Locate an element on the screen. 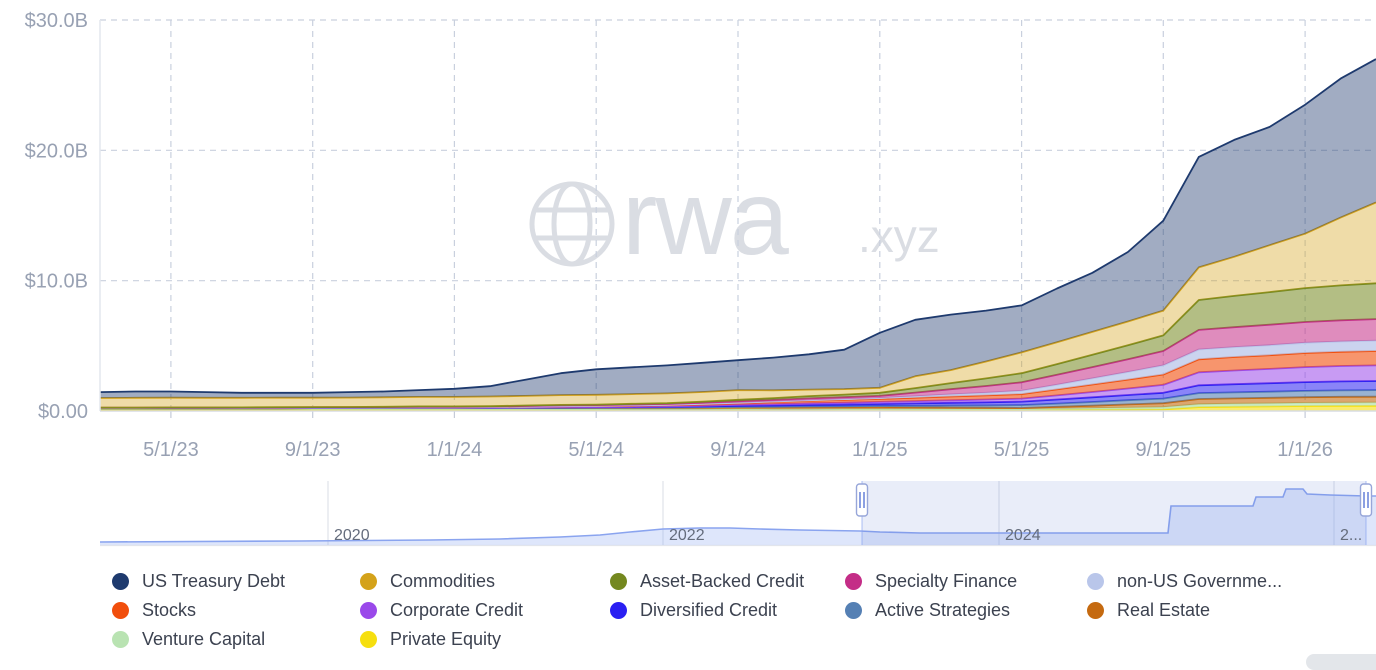 The width and height of the screenshot is (1376, 670). x-axis-label: 1/1/26 is located at coordinates (1305, 450).